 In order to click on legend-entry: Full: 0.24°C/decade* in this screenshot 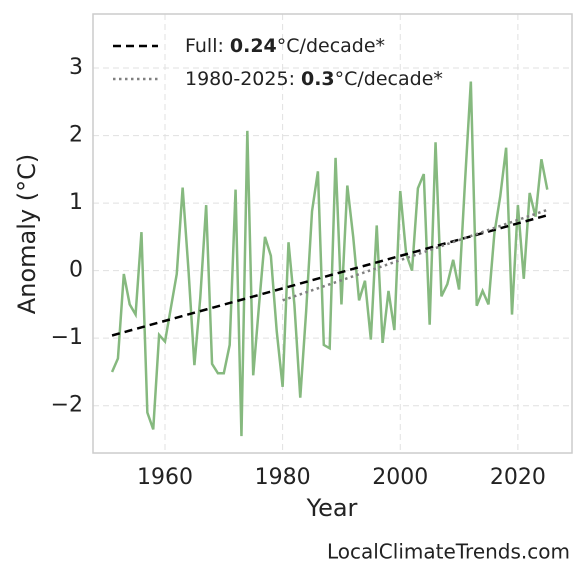, I will do `click(285, 46)`.